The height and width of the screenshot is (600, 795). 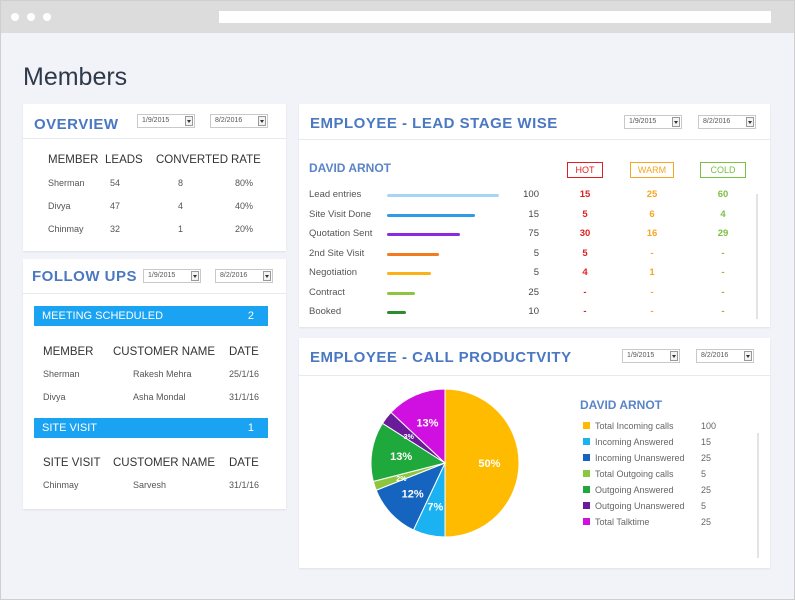 I want to click on heat-header-warm: WARM, so click(x=652, y=170).